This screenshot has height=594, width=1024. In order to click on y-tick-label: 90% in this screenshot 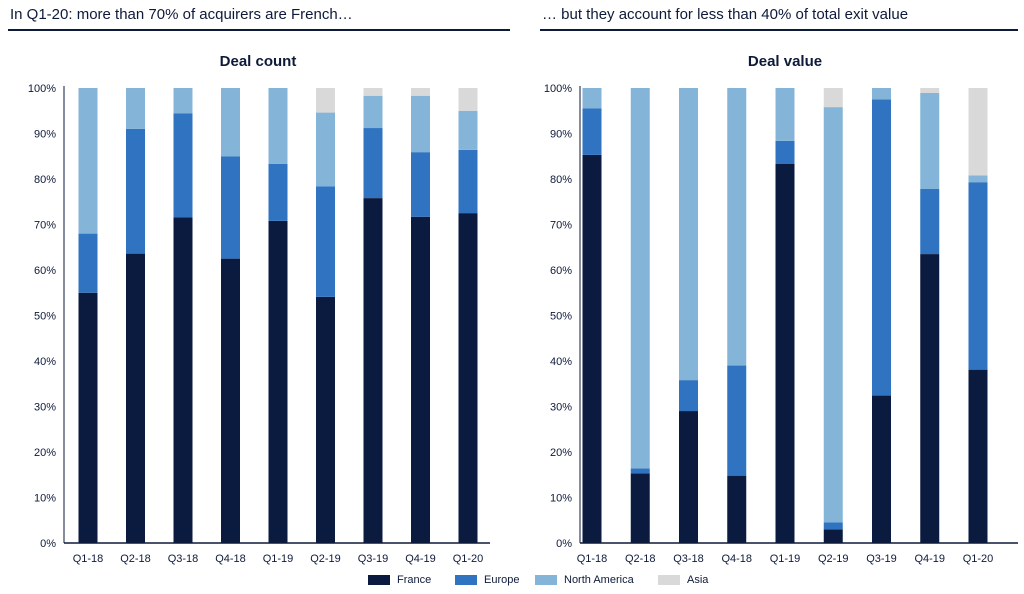, I will do `click(561, 135)`.